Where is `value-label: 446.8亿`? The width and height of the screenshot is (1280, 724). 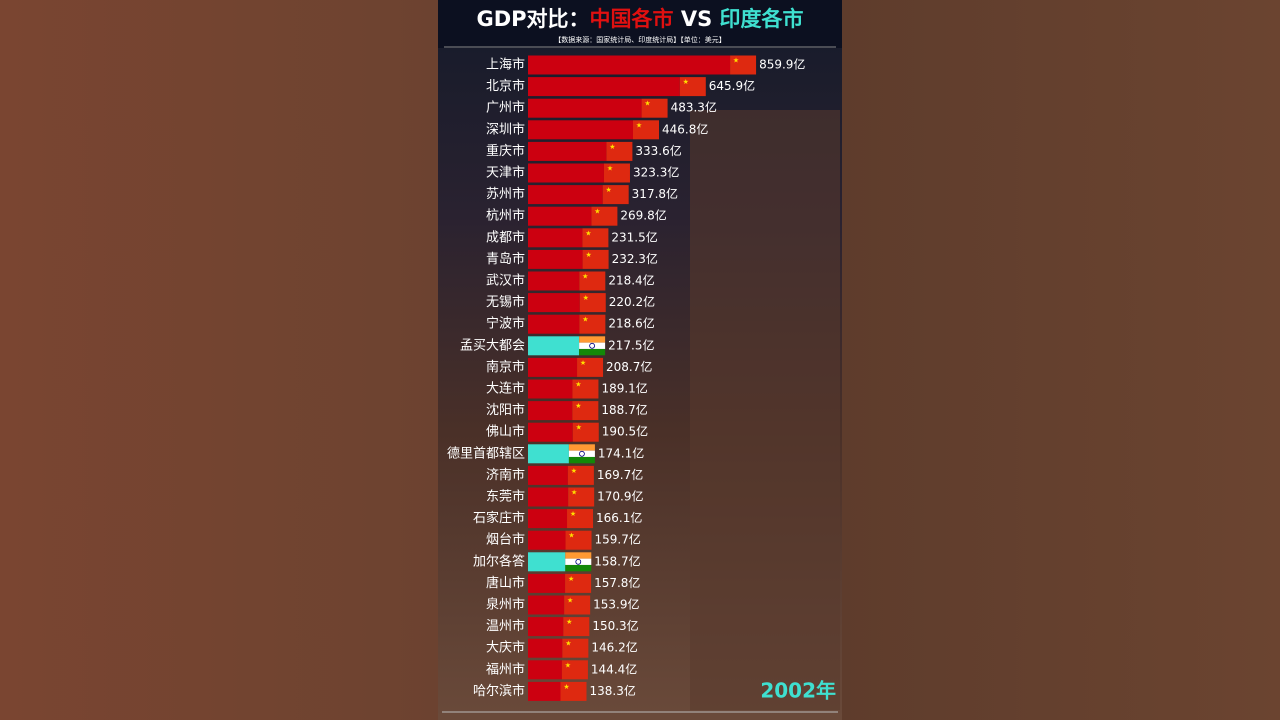 value-label: 446.8亿 is located at coordinates (685, 128).